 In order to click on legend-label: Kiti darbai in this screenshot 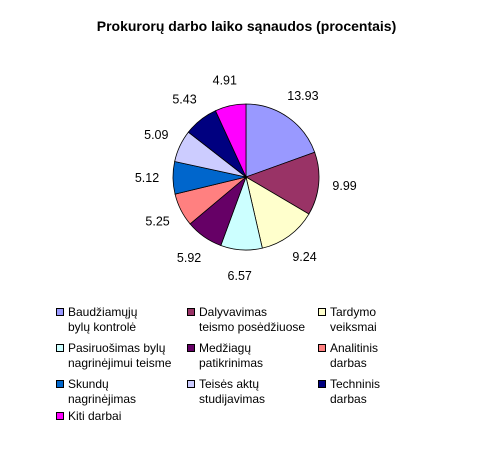, I will do `click(95, 416)`.